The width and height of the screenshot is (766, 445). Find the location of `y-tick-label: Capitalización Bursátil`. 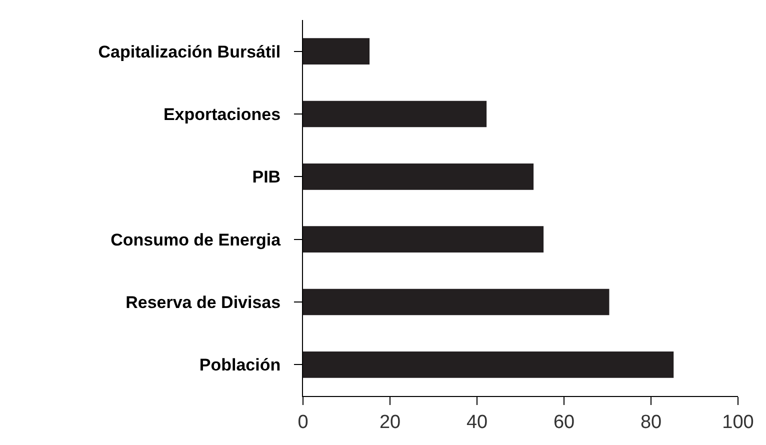

y-tick-label: Capitalización Bursátil is located at coordinates (189, 52).